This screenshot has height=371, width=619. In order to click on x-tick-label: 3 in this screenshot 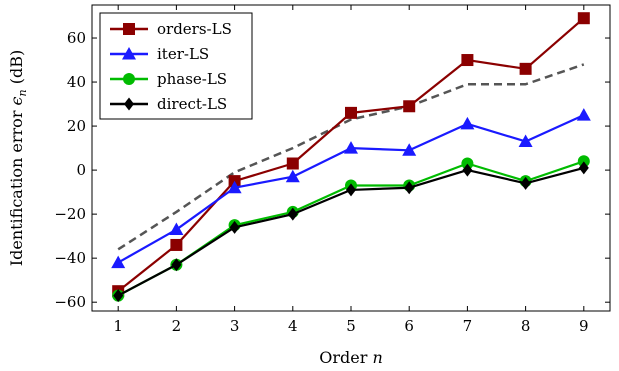, I will do `click(235, 326)`.